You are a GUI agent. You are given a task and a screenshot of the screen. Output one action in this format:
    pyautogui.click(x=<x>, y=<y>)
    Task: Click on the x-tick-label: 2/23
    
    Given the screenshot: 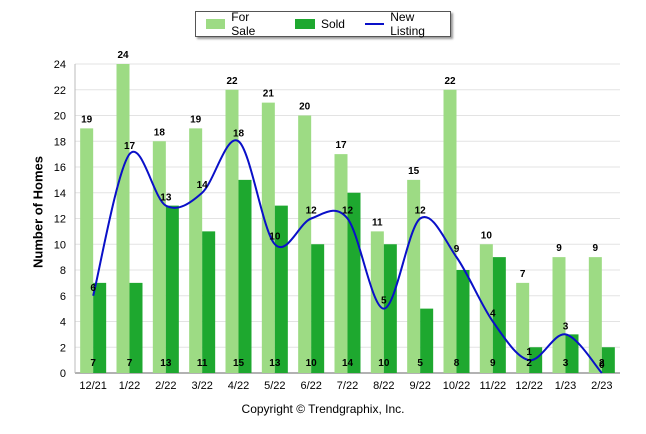 What is the action you would take?
    pyautogui.click(x=601, y=386)
    